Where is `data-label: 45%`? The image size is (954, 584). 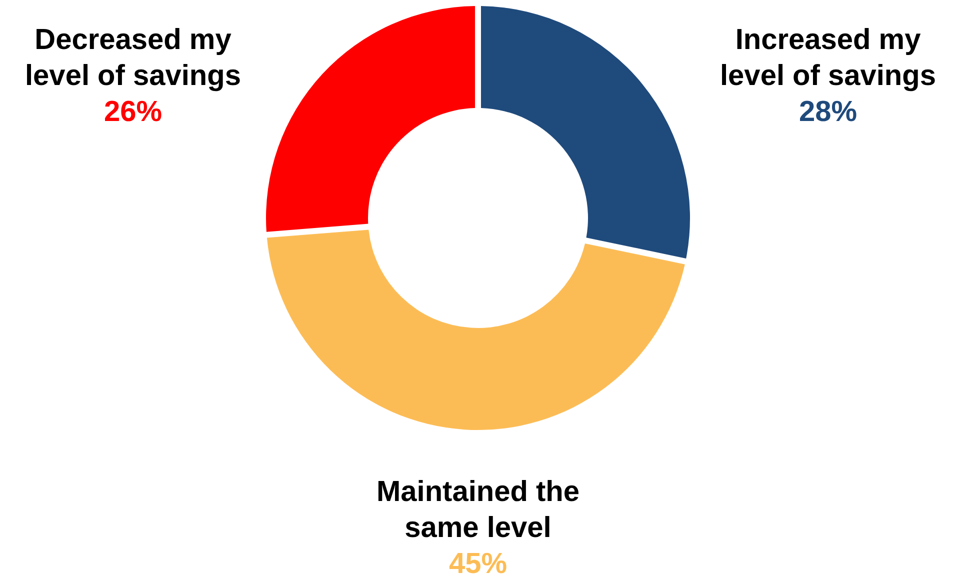
data-label: 45% is located at coordinates (478, 564).